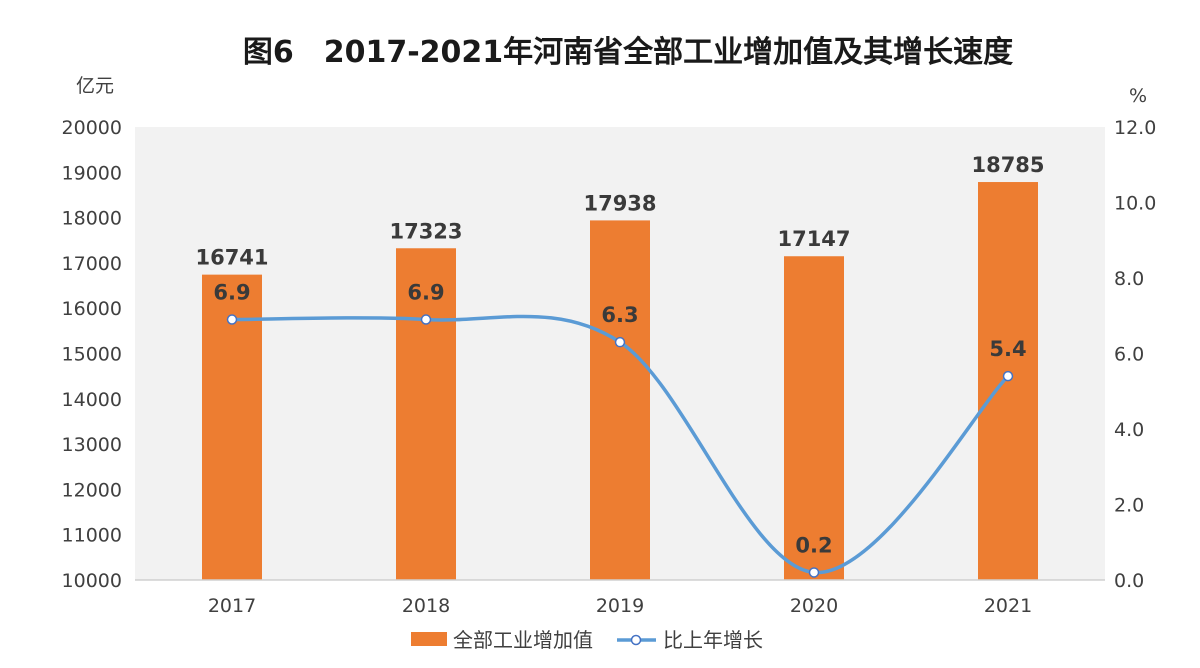 This screenshot has height=668, width=1200. What do you see at coordinates (713, 640) in the screenshot?
I see `legend-line-label: 比上年增长` at bounding box center [713, 640].